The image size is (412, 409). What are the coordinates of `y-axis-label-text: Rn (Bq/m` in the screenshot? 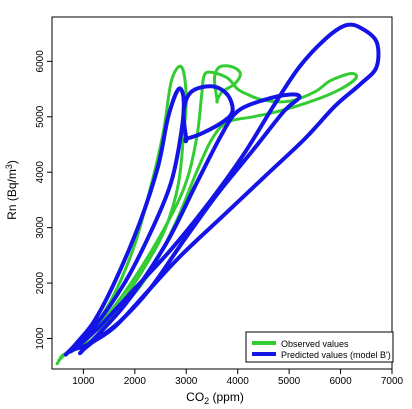 It's located at (12, 194).